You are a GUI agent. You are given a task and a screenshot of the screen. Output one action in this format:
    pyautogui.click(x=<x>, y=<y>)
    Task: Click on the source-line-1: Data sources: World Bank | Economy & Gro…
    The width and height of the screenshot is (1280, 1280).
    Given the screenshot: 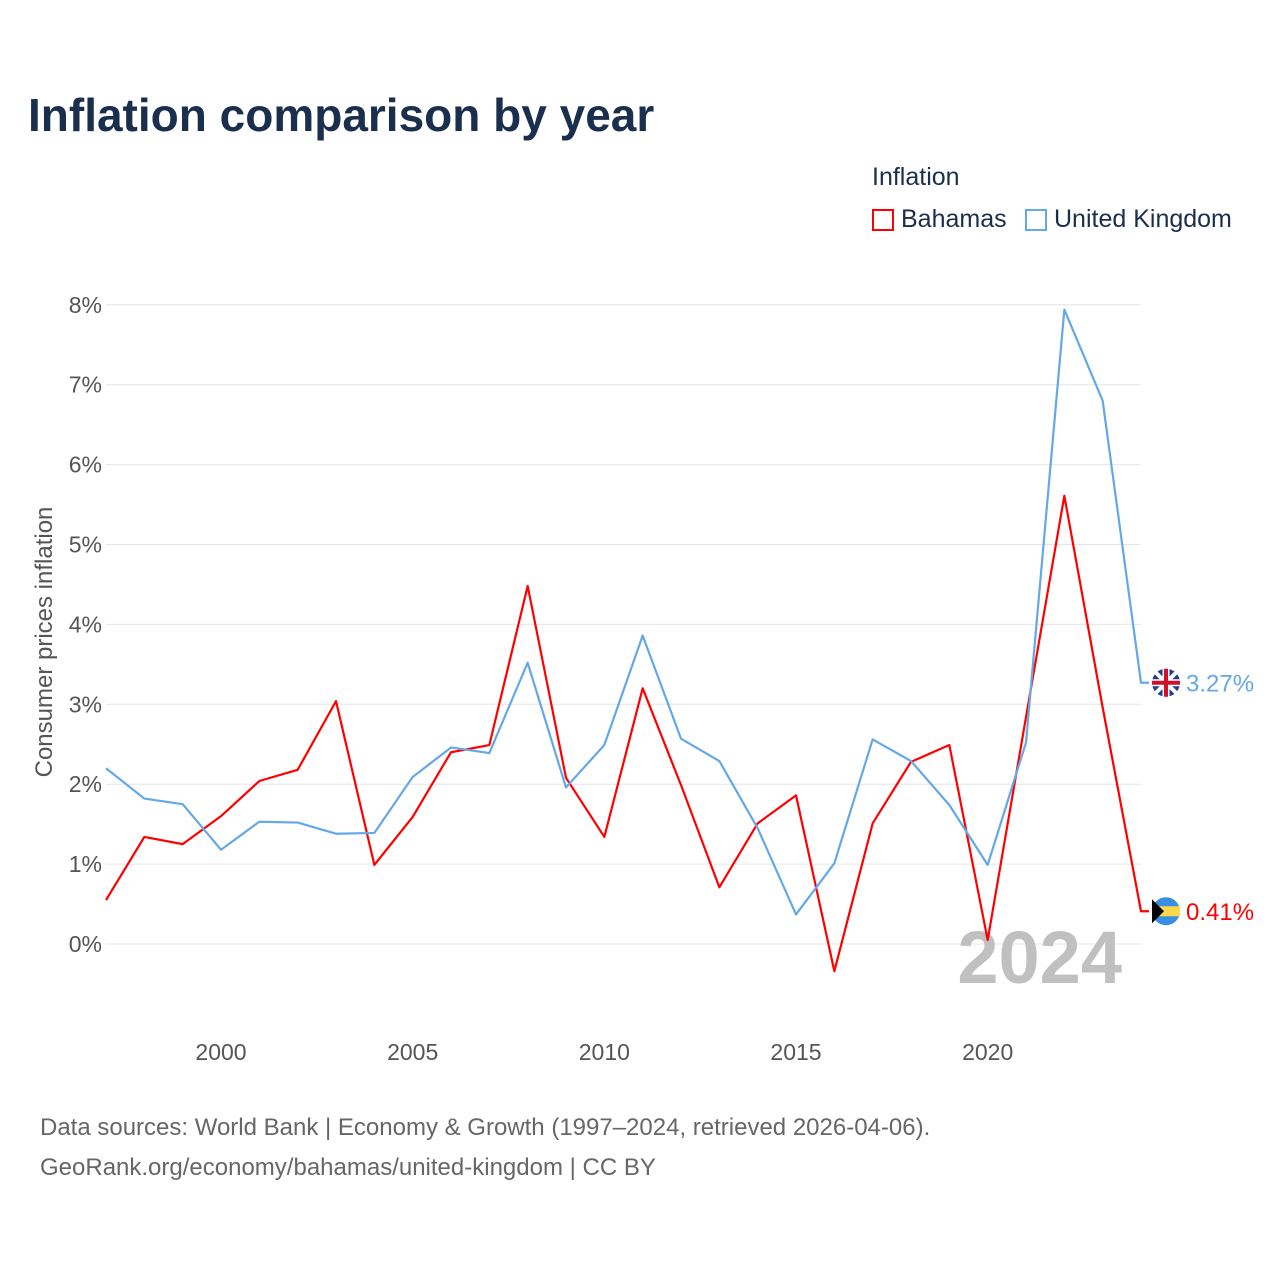 What is the action you would take?
    pyautogui.click(x=485, y=1127)
    